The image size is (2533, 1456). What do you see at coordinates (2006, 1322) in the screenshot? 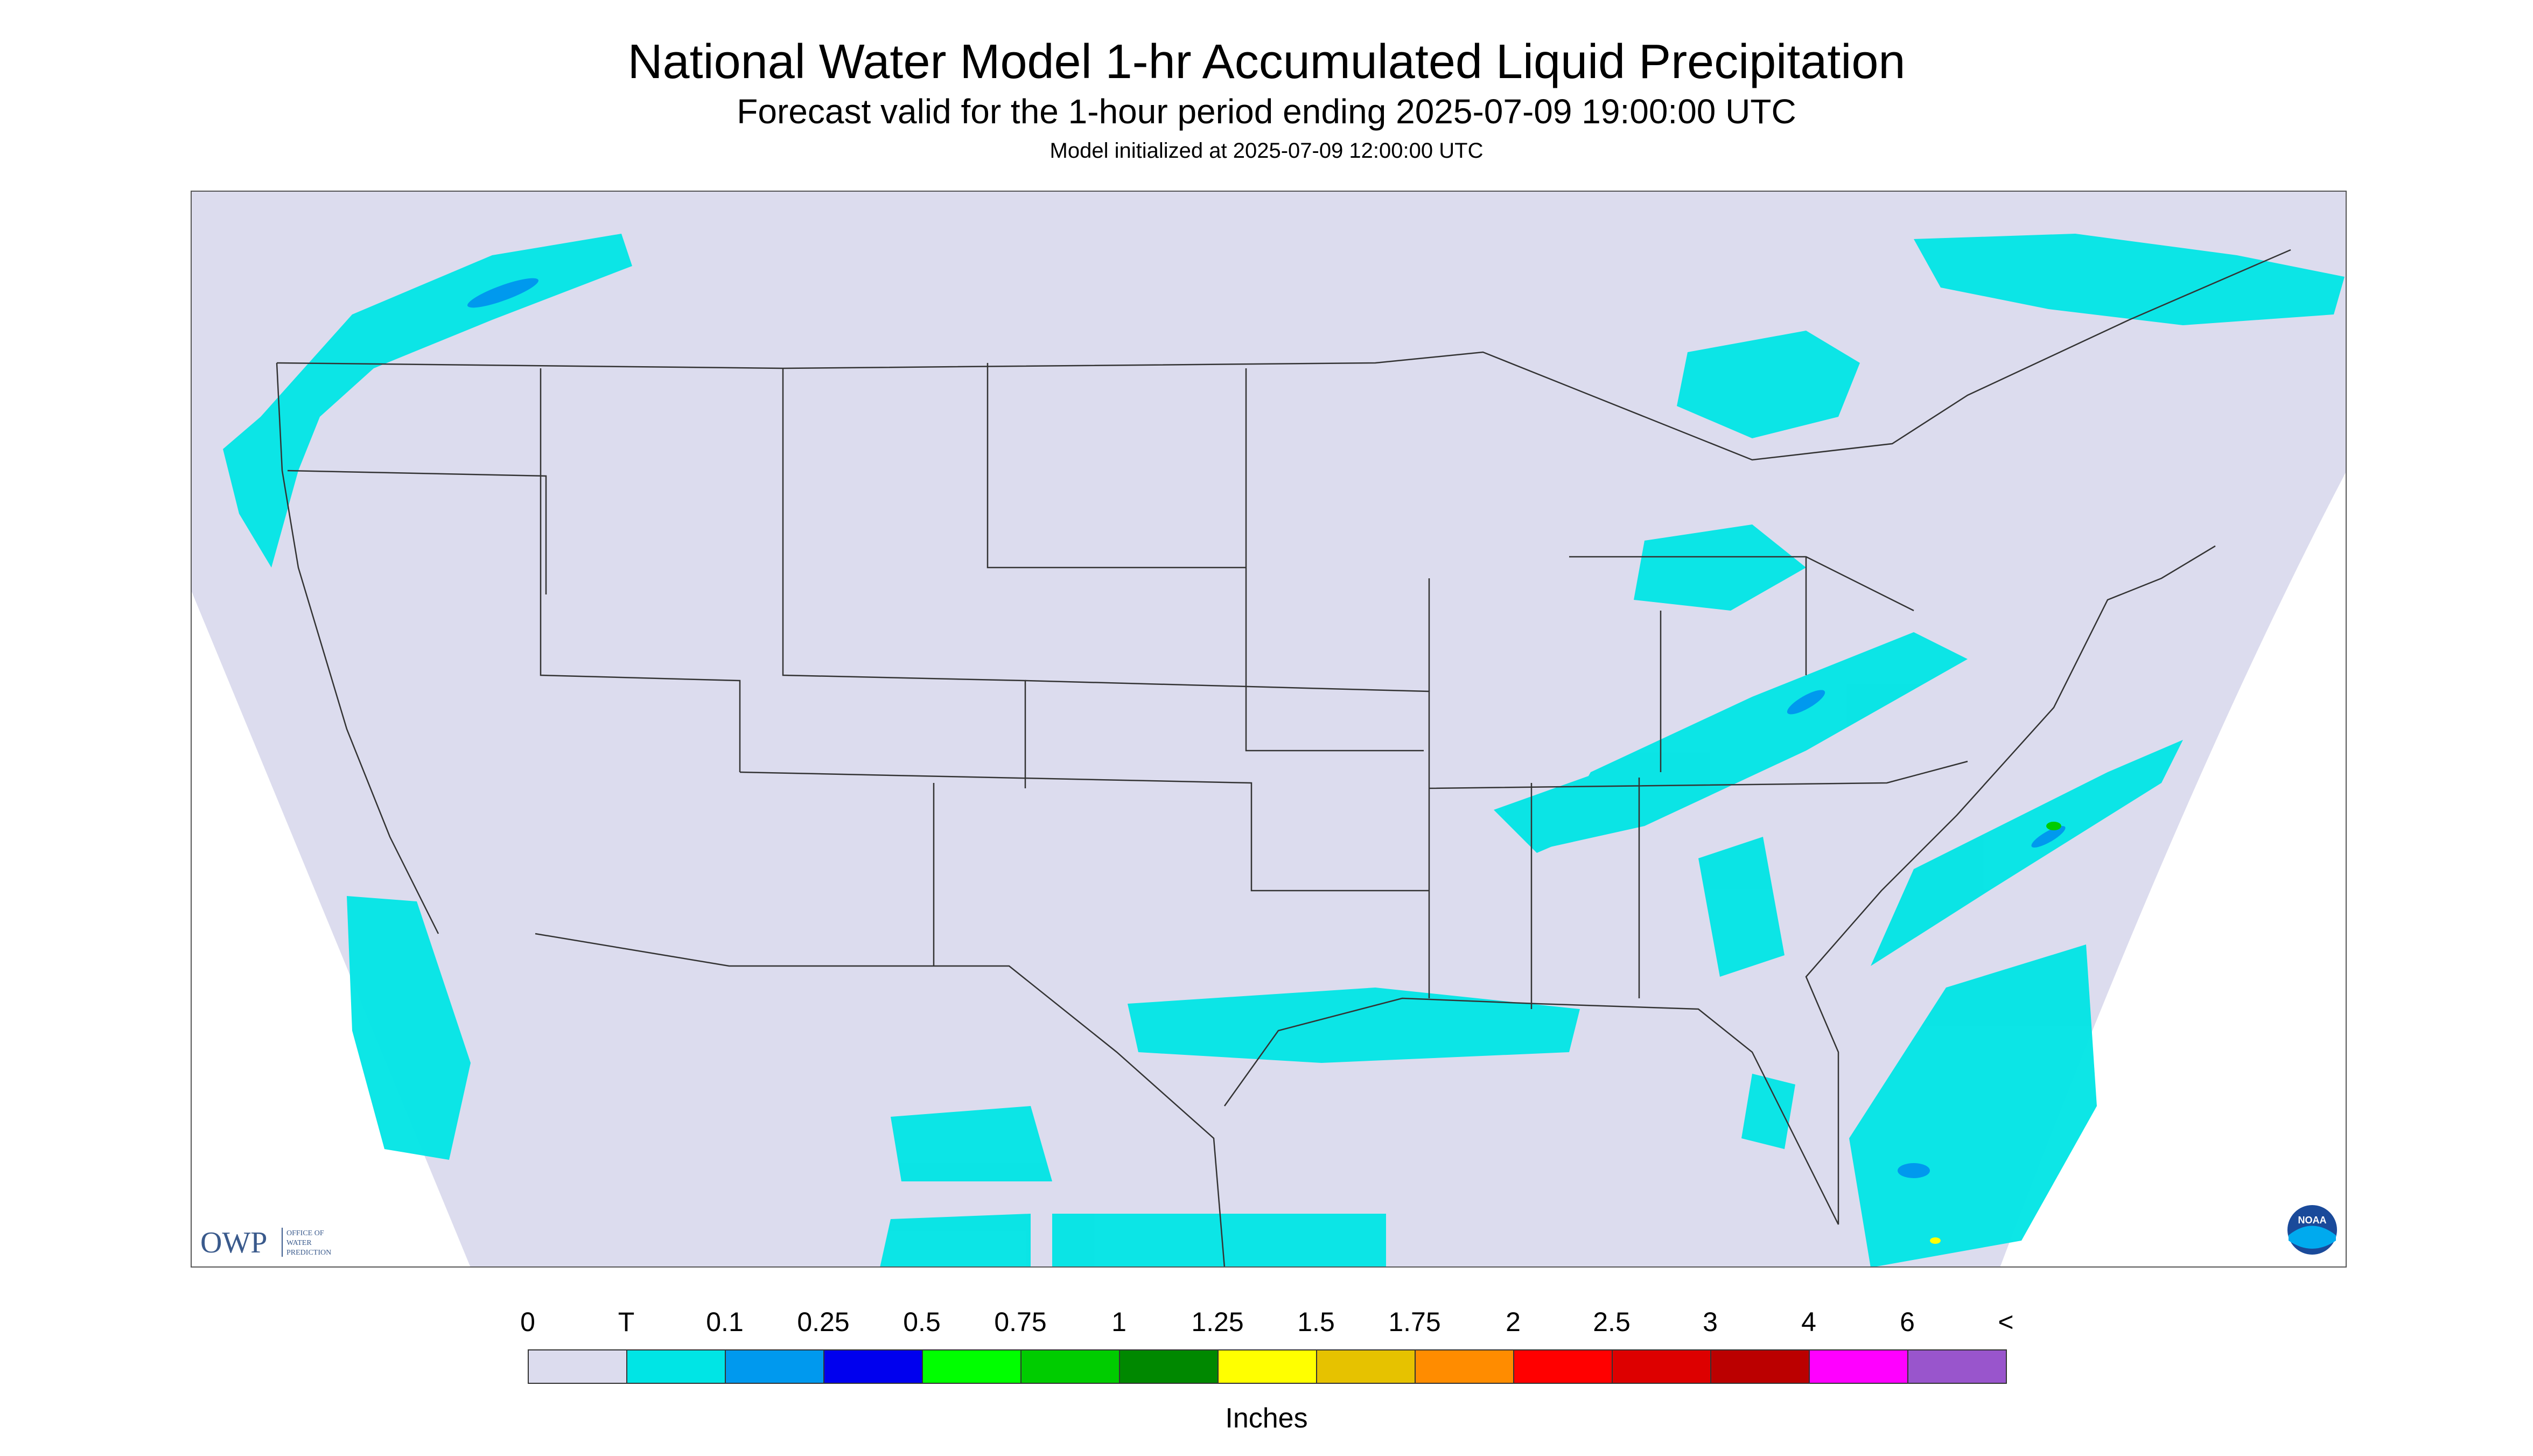
I see `legend-label: <` at bounding box center [2006, 1322].